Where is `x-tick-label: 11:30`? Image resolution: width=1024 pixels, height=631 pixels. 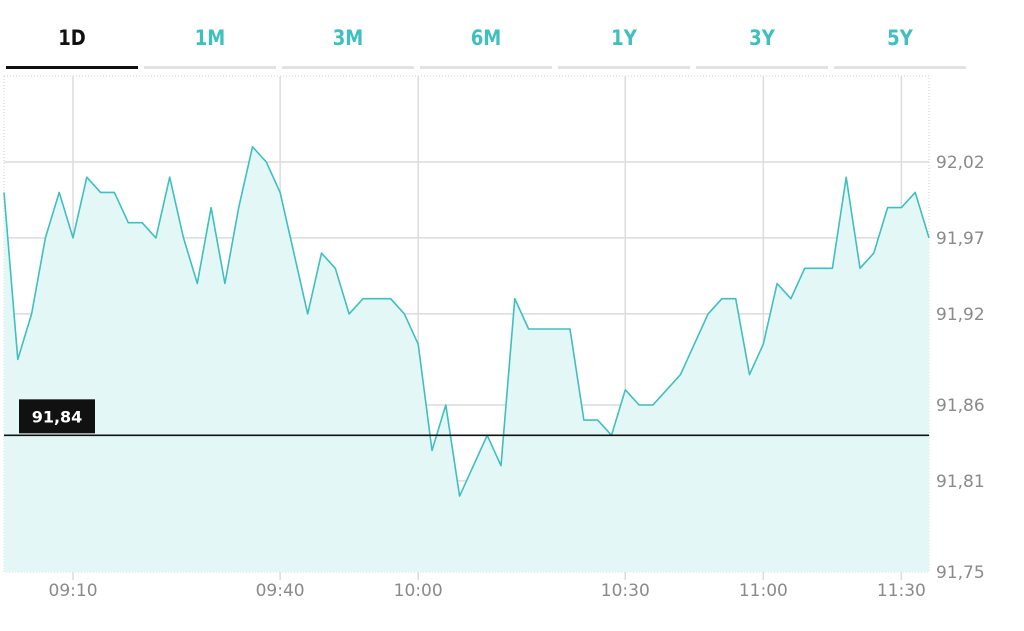 x-tick-label: 11:30 is located at coordinates (901, 591).